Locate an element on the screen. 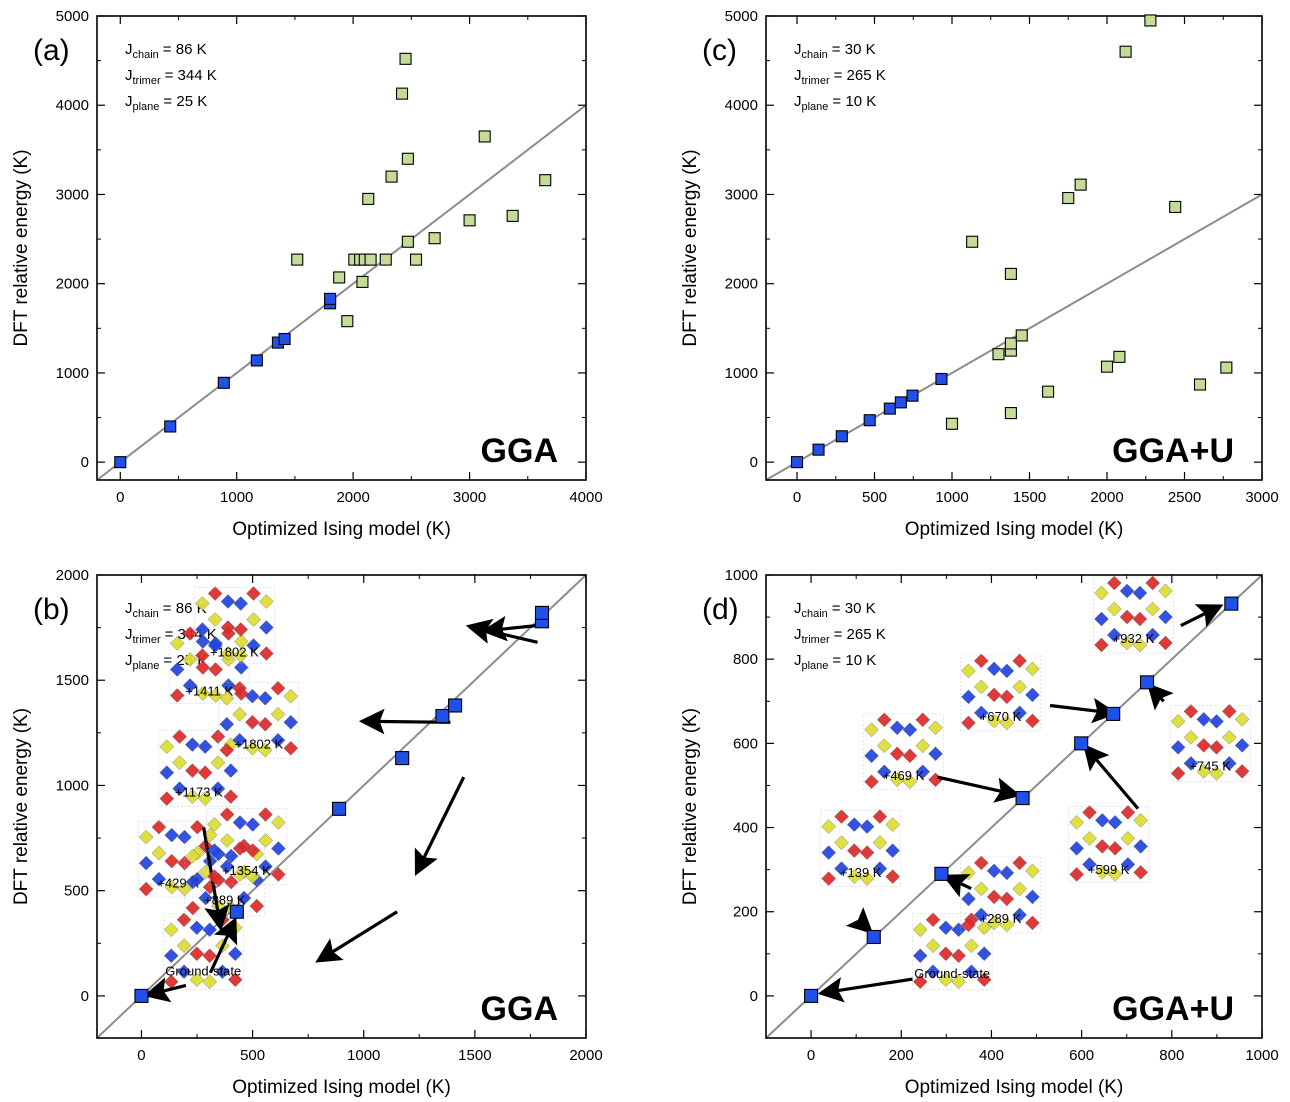  y-tick-label: 2000 is located at coordinates (72, 575).